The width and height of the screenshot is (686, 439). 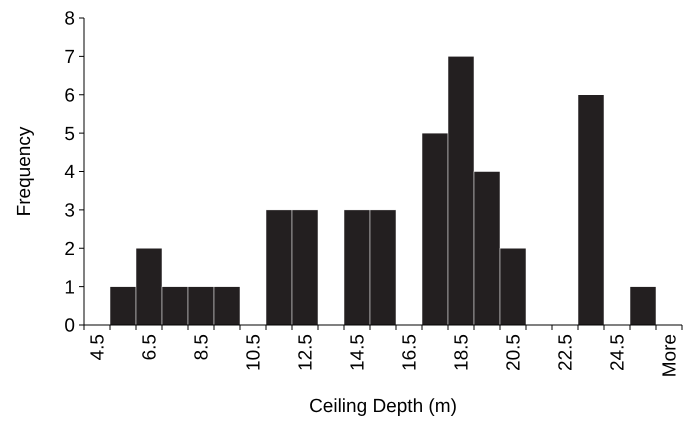 What do you see at coordinates (358, 352) in the screenshot?
I see `x-tick-label: 14.5` at bounding box center [358, 352].